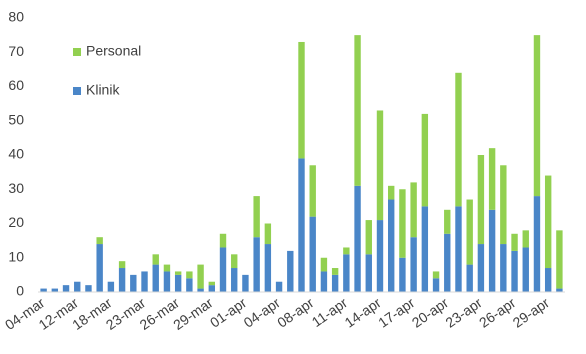  What do you see at coordinates (295, 312) in the screenshot?
I see `x-tick-label: 08-apr` at bounding box center [295, 312].